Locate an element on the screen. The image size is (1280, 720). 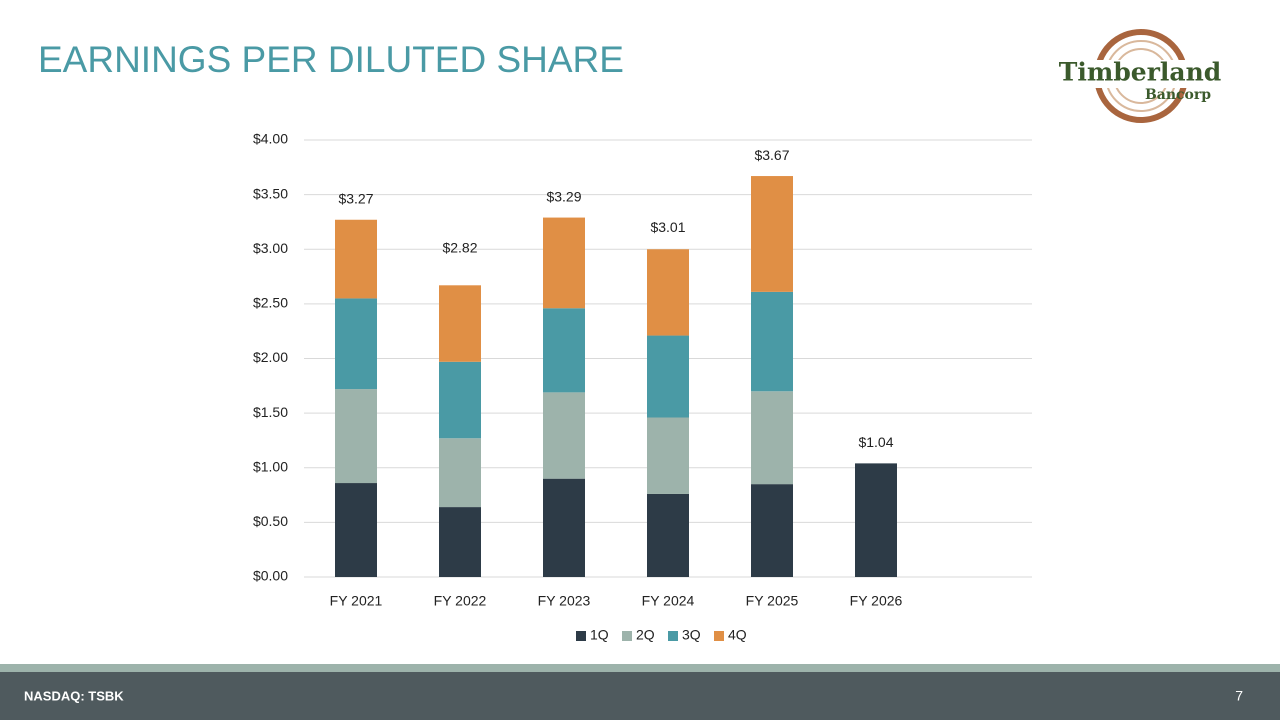
legend-label: 1Q is located at coordinates (599, 635).